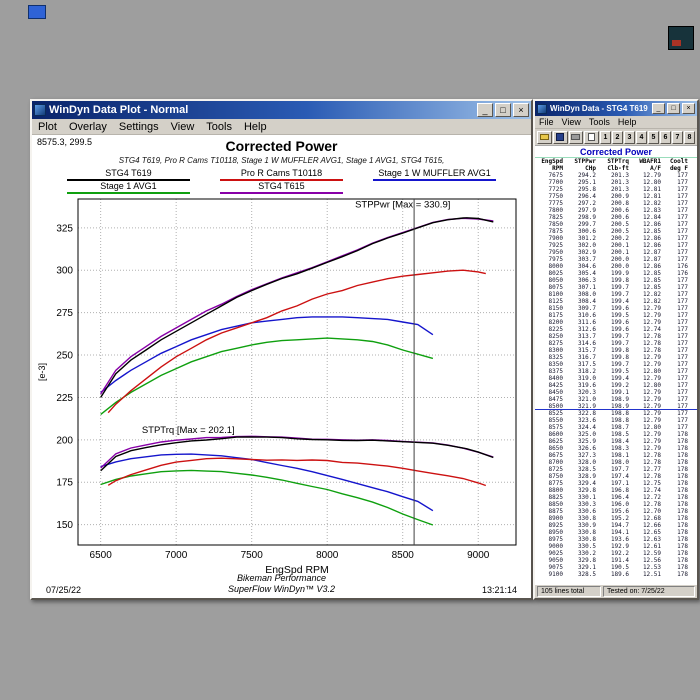 The image size is (700, 700). I want to click on view-button-4: 4, so click(641, 137).